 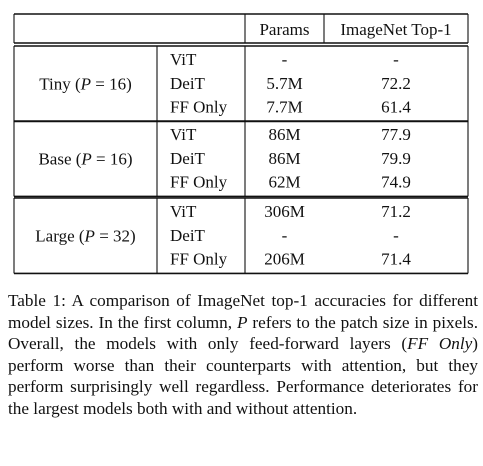 I want to click on group-label-part: Base (, so click(x=59, y=159).